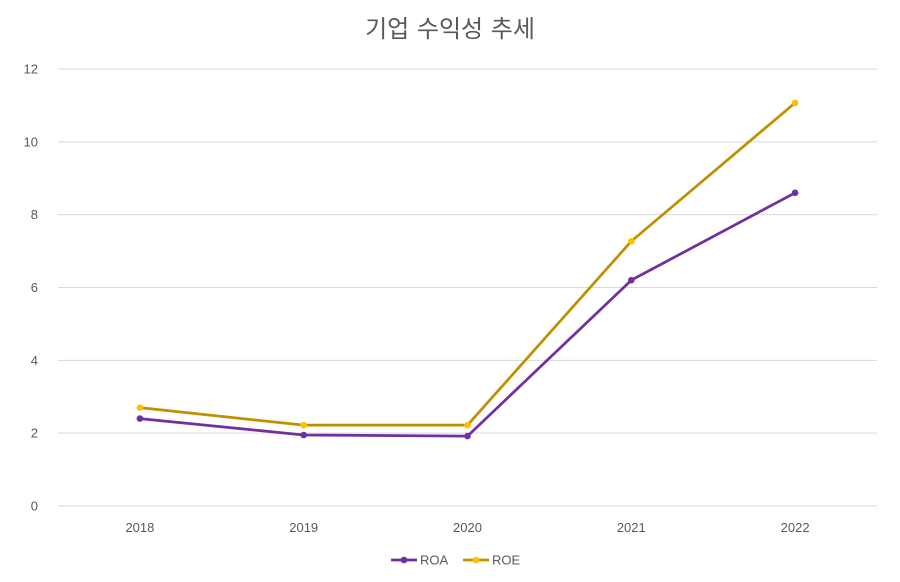 The image size is (900, 582). I want to click on data-point-roe-2018, so click(140, 407).